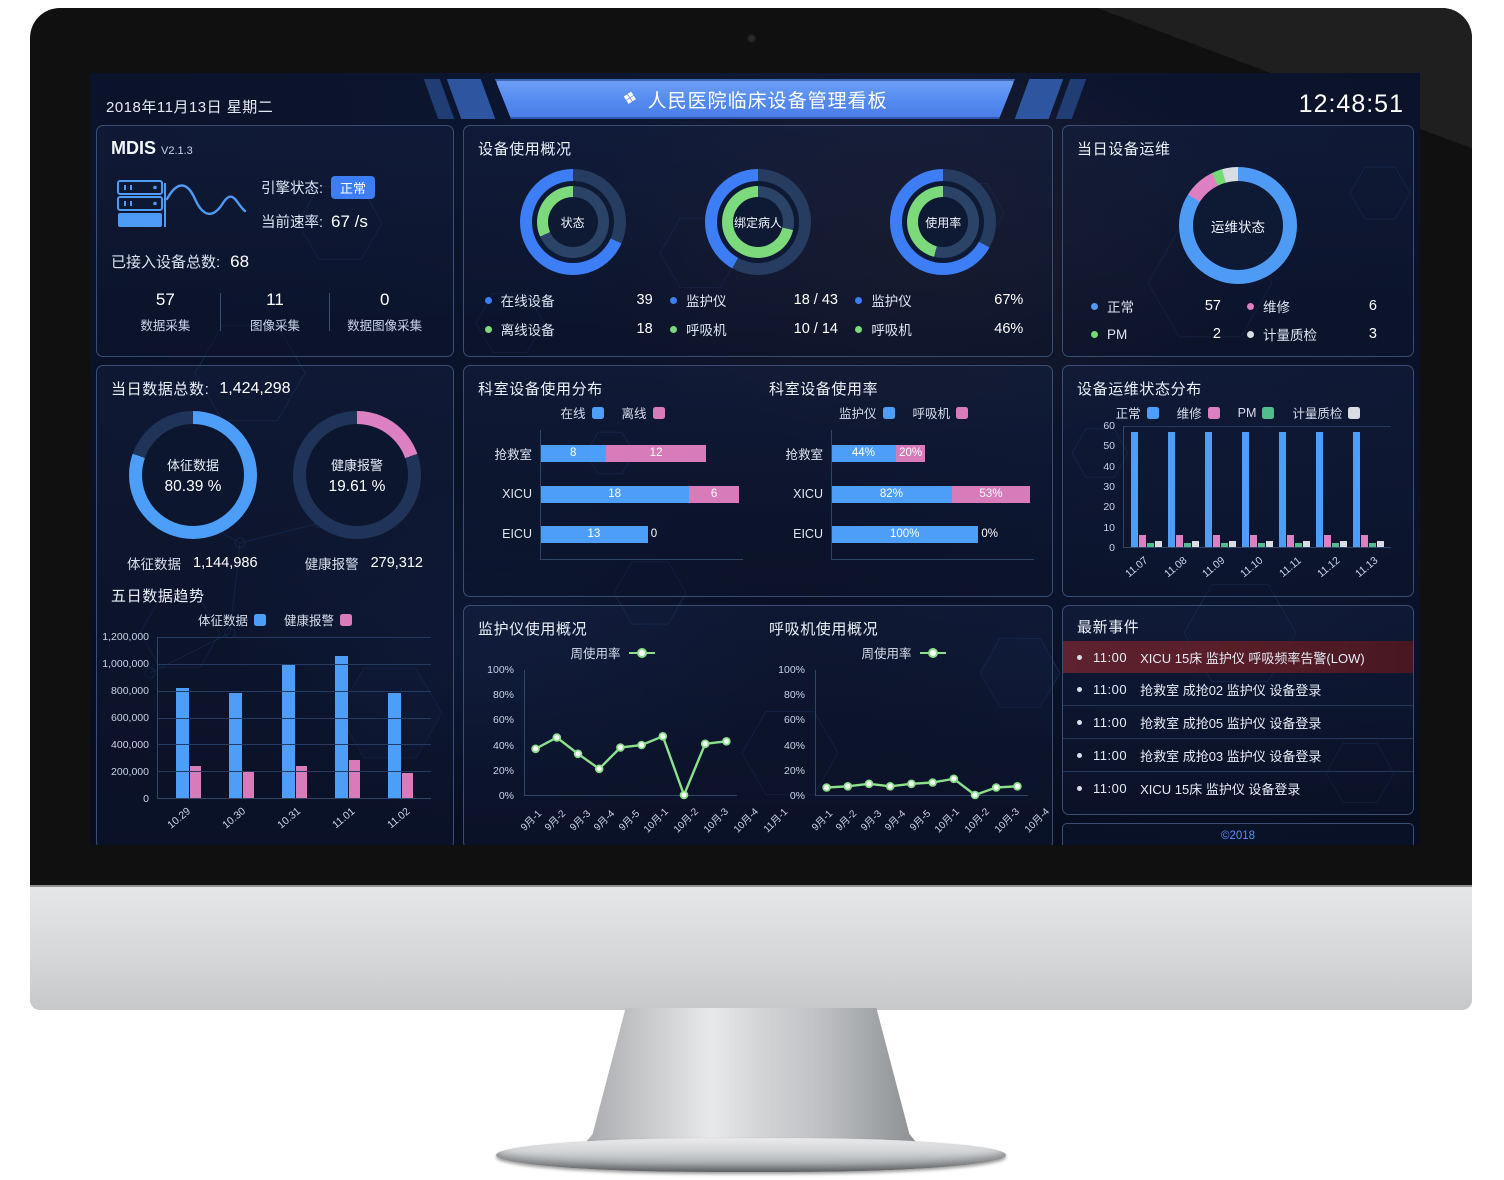 Image resolution: width=1504 pixels, height=1180 pixels. Describe the element at coordinates (1238, 241) in the screenshot. I see `panel-ops-today: 当日设备运维 运维状态 正常 57 维修` at that location.